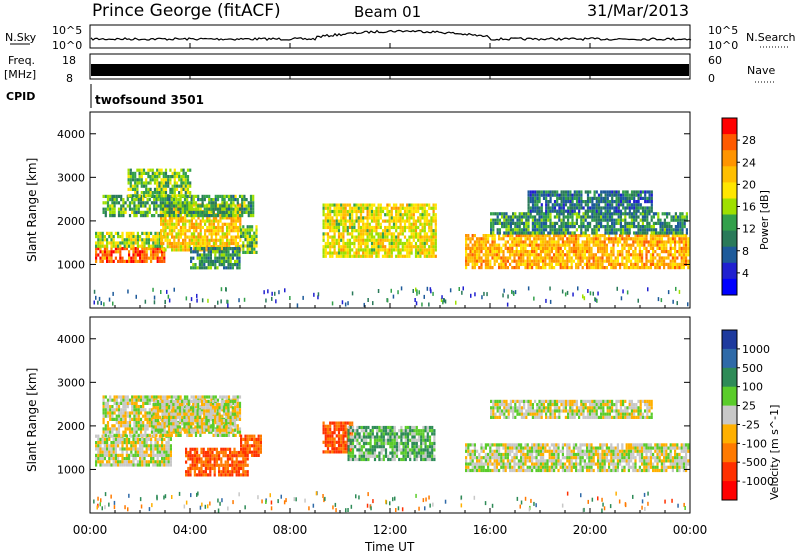 This screenshot has height=554, width=800. Describe the element at coordinates (20, 74) in the screenshot. I see `freq-left-label-2: [MHz]` at that location.